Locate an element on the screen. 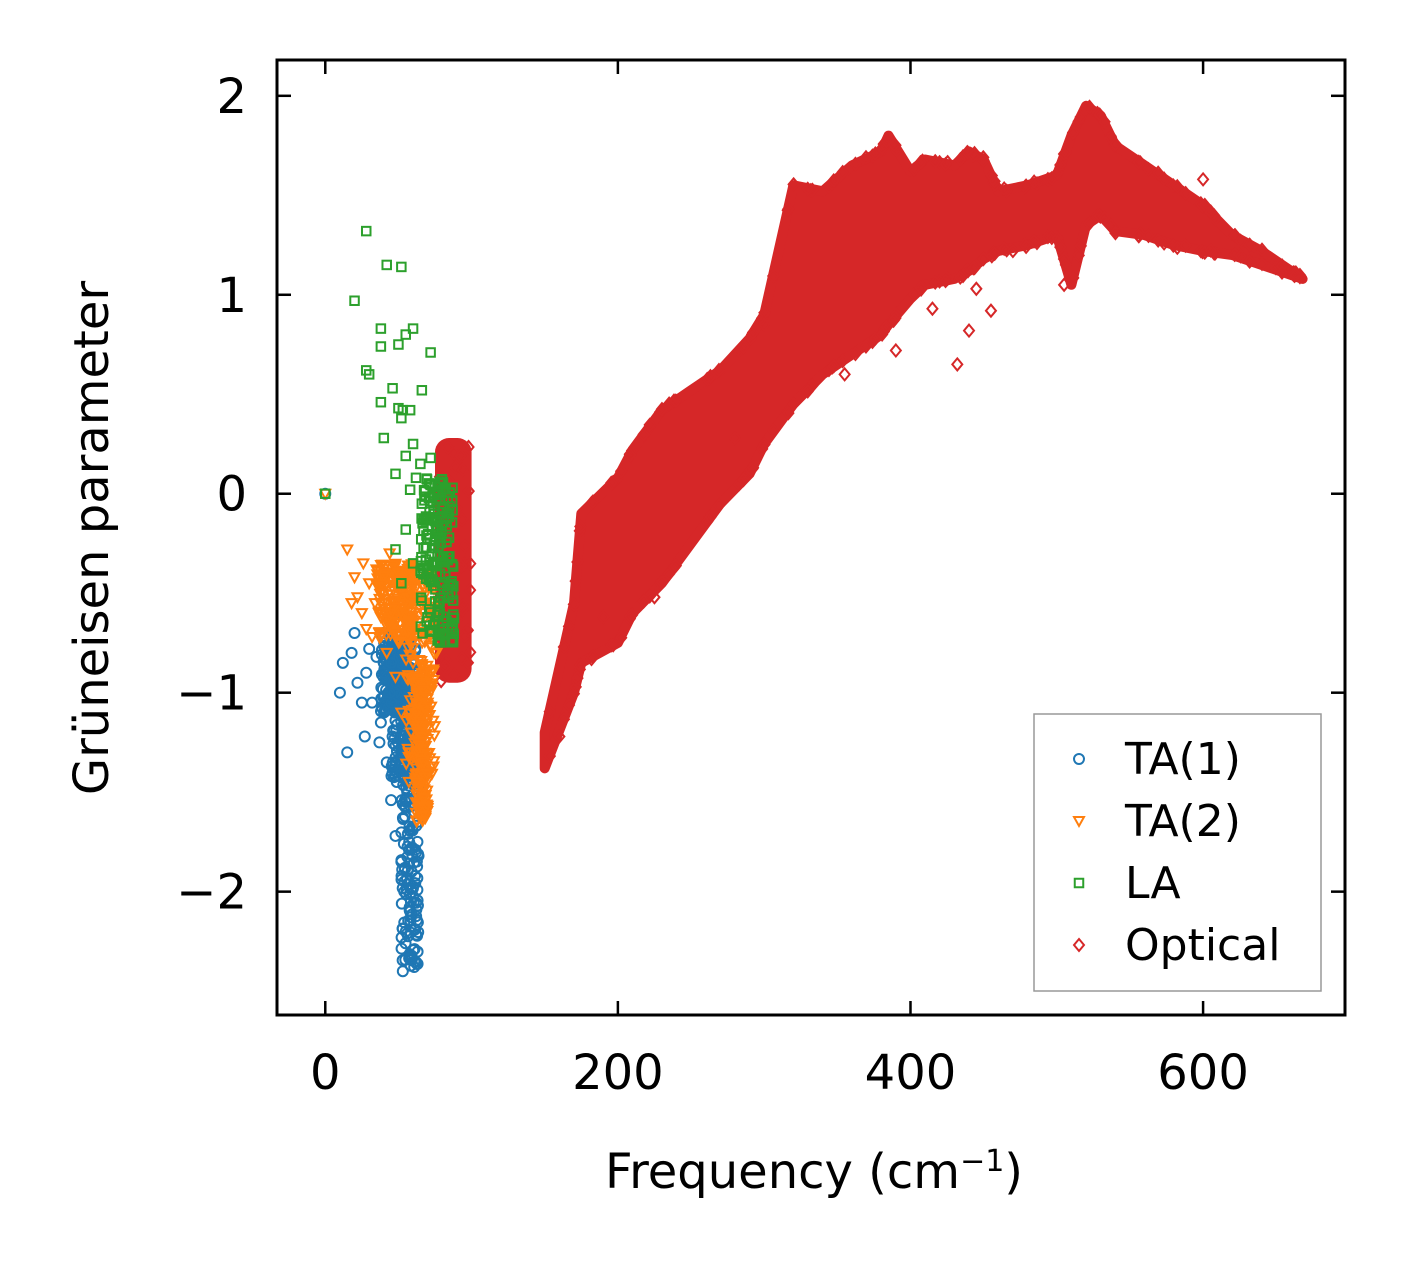 The width and height of the screenshot is (1406, 1264). y-tick-label: 0 is located at coordinates (231, 495).